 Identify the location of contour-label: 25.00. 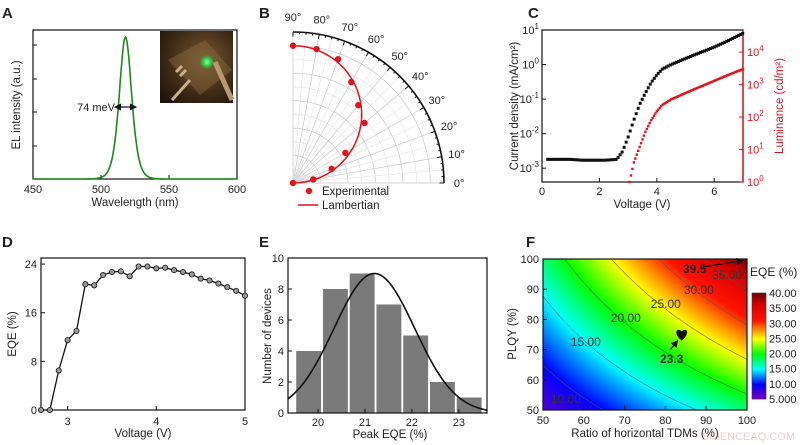
(666, 304).